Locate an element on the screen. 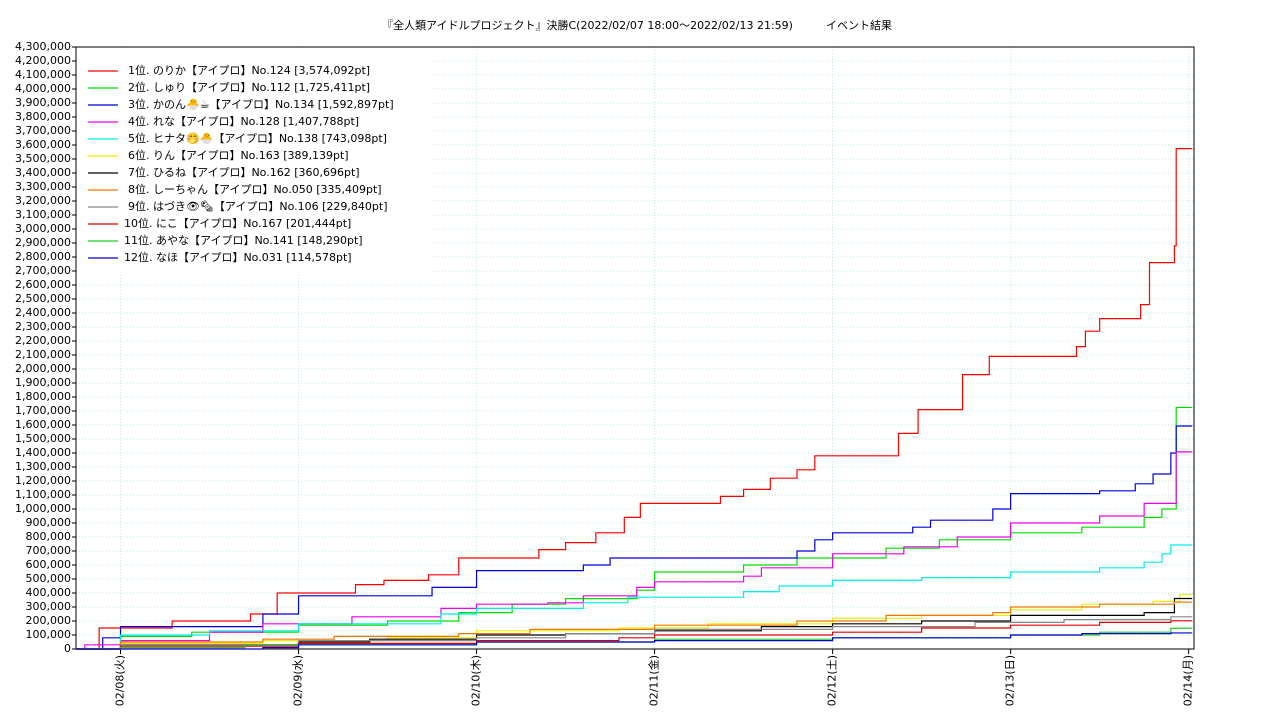 This screenshot has height=724, width=1280. y-tick-label: 3,800,000 is located at coordinates (43, 116).